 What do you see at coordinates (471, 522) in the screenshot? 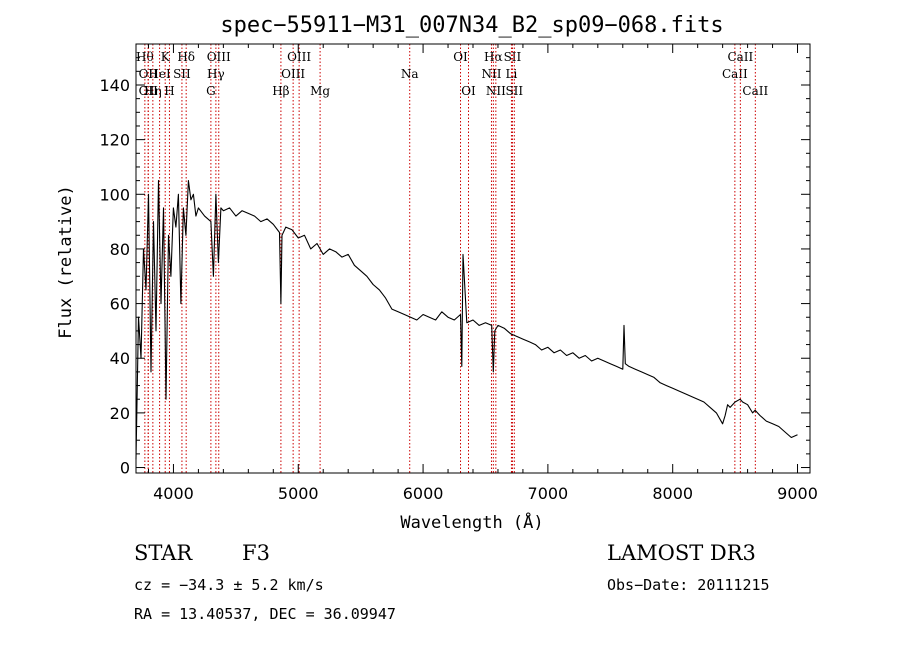
I see `x-axis-label: Wavelength (Å)` at bounding box center [471, 522].